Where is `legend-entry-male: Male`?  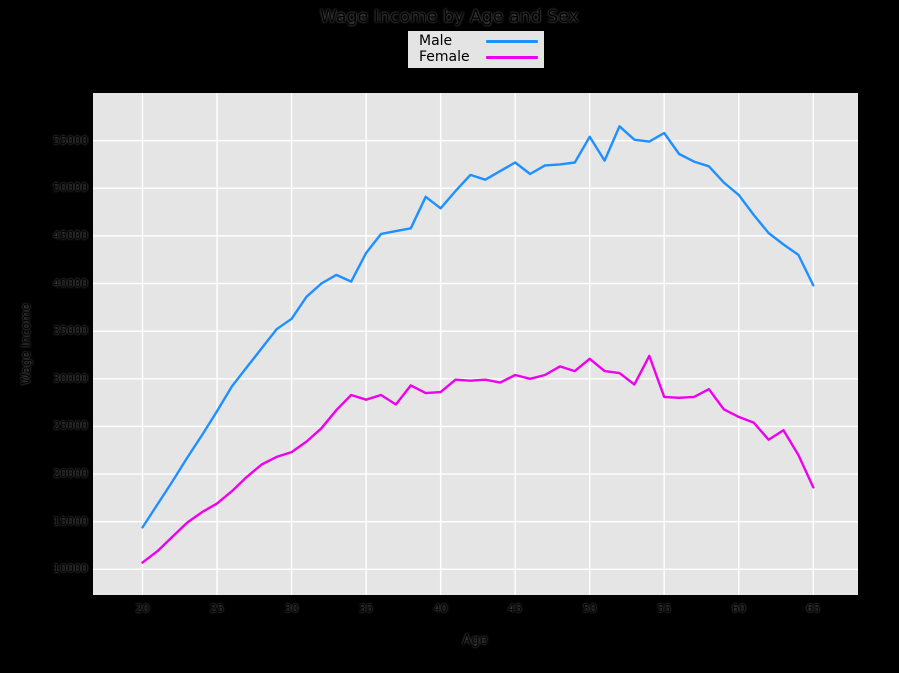 legend-entry-male: Male is located at coordinates (478, 41).